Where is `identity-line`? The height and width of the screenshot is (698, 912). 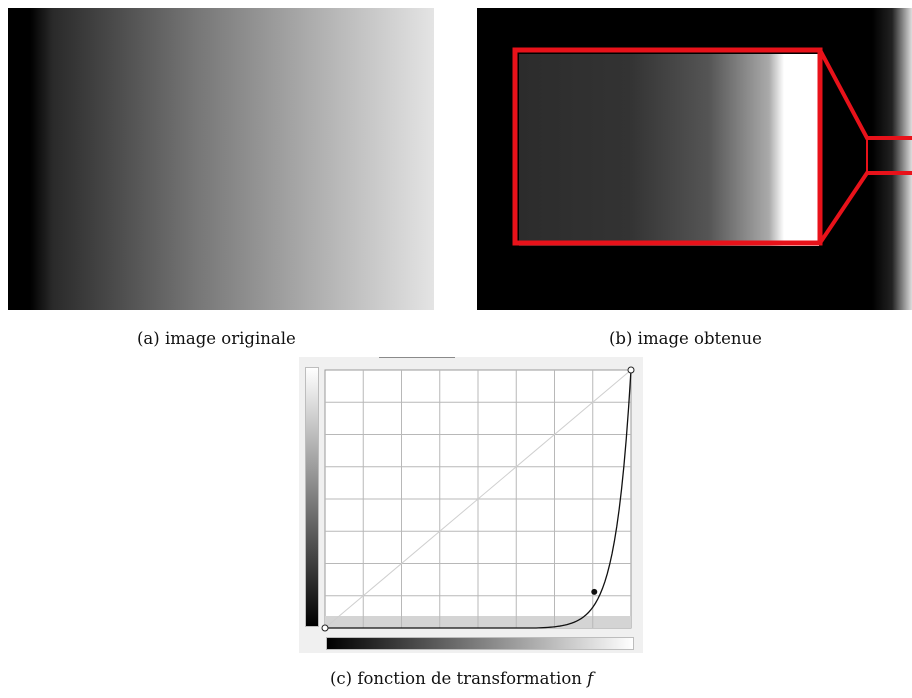 identity-line is located at coordinates (478, 499).